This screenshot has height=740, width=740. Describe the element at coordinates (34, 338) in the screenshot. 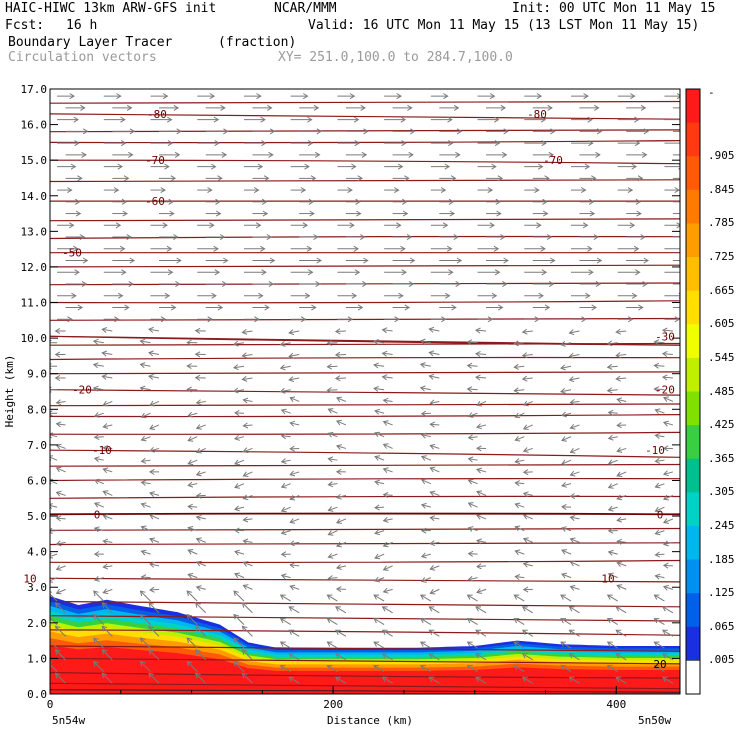

I see `y-tick-label: 10.0` at that location.